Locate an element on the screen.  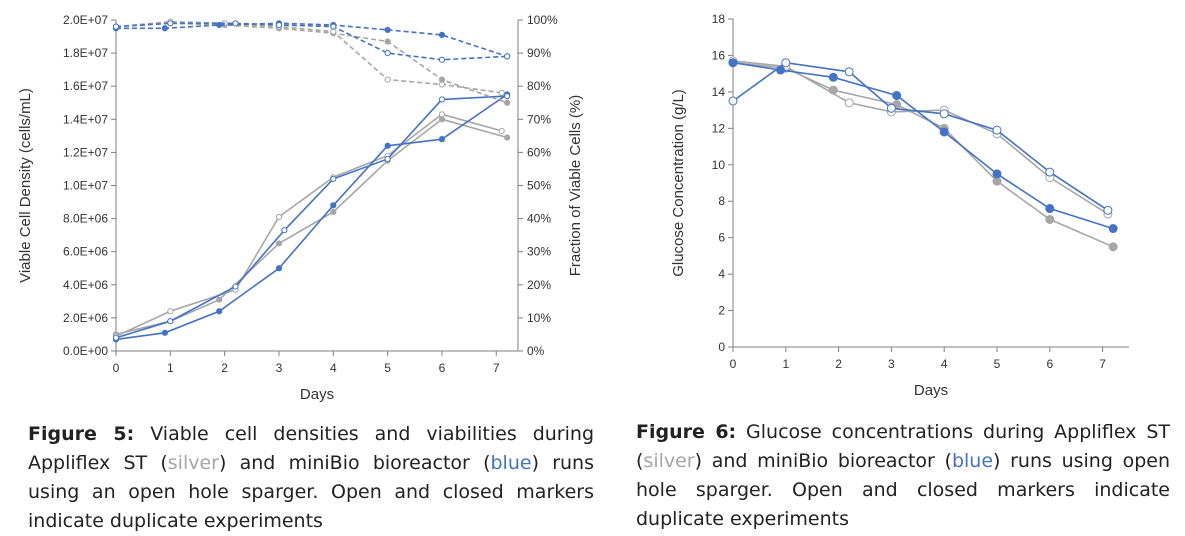
figure5-caption-text-2: ) and miniBio bioreactor ( is located at coordinates (354, 463).